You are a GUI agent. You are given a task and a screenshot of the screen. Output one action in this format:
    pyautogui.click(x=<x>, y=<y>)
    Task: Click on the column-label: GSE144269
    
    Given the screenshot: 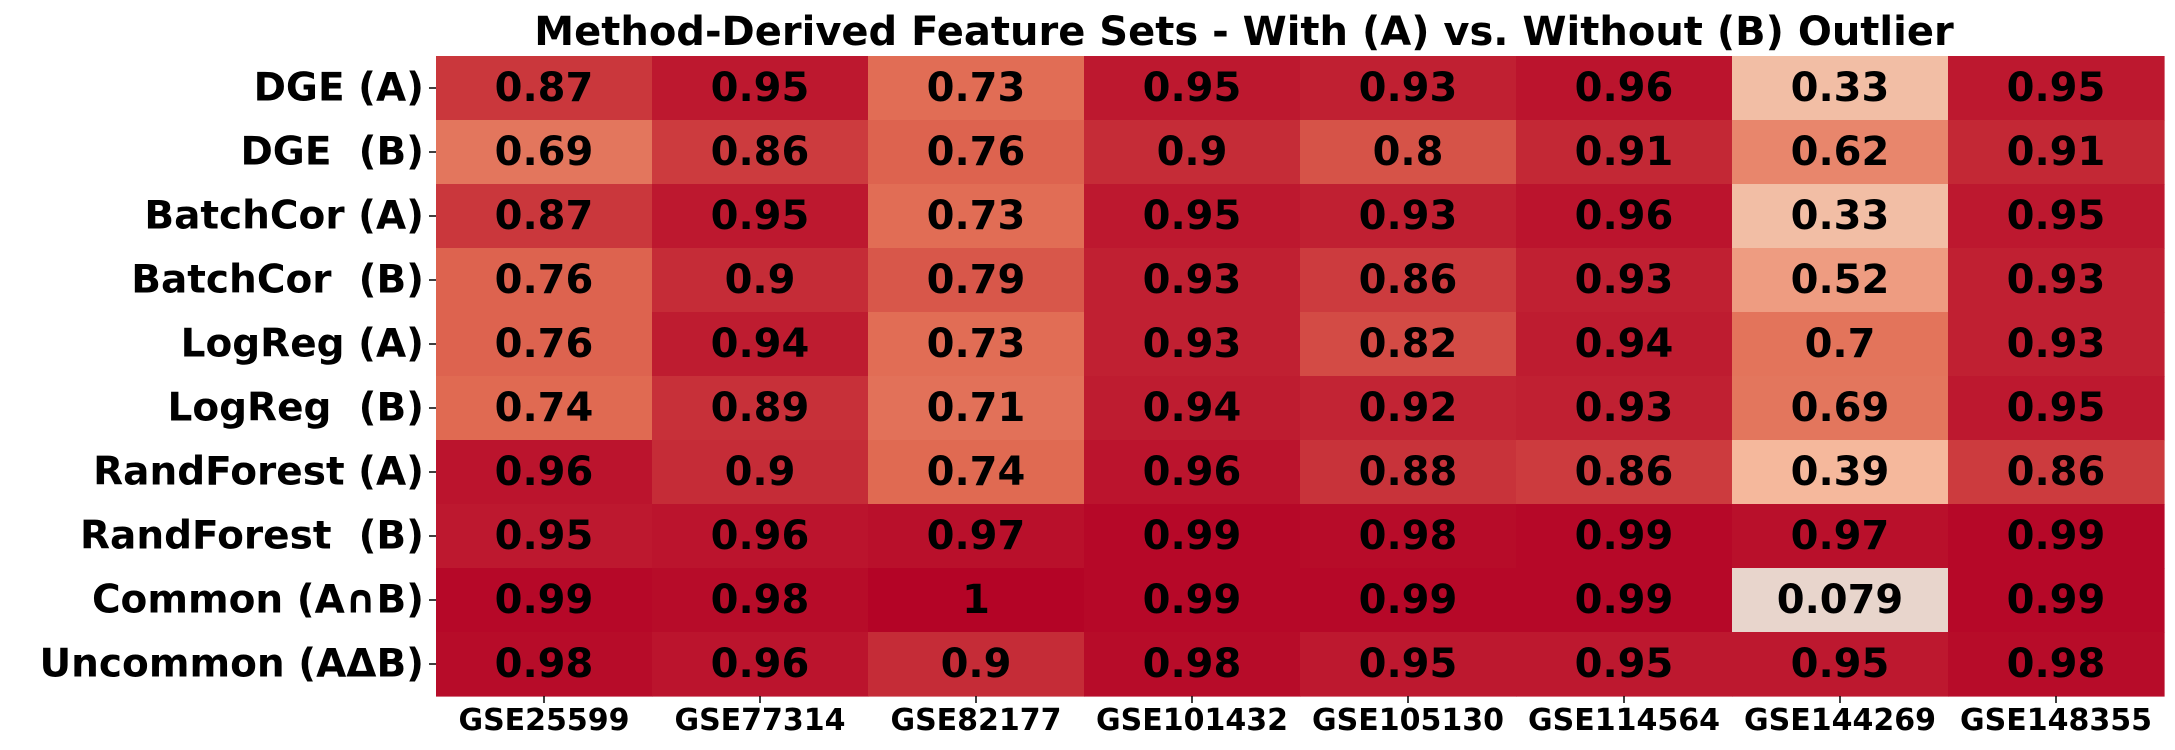 What is the action you would take?
    pyautogui.click(x=1840, y=720)
    